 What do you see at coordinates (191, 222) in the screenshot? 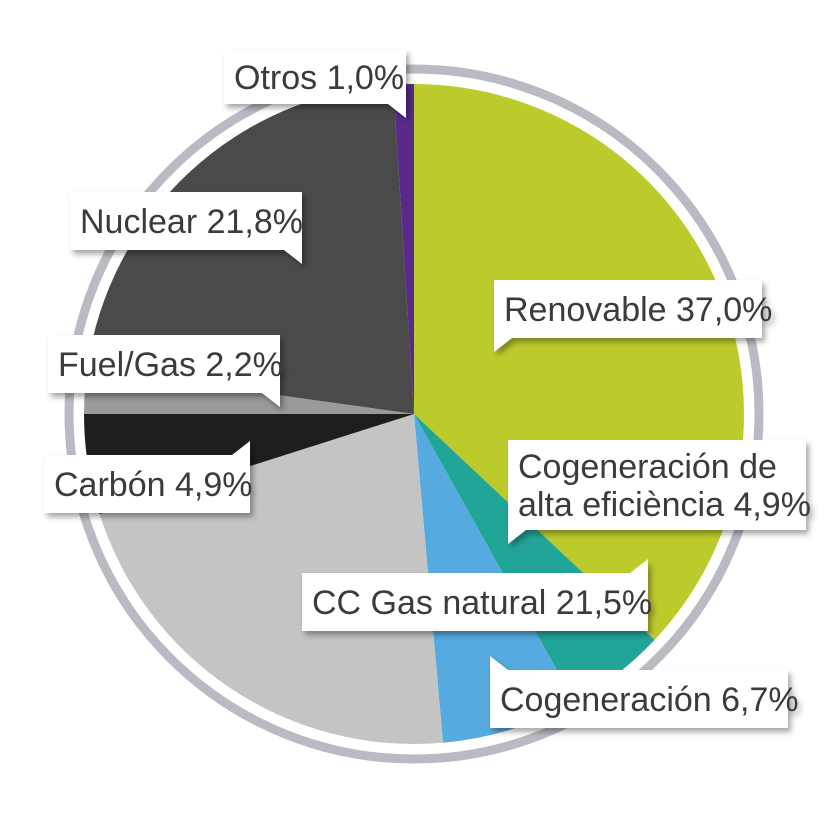
I see `pie-label-text: Nuclear 21,8%` at bounding box center [191, 222].